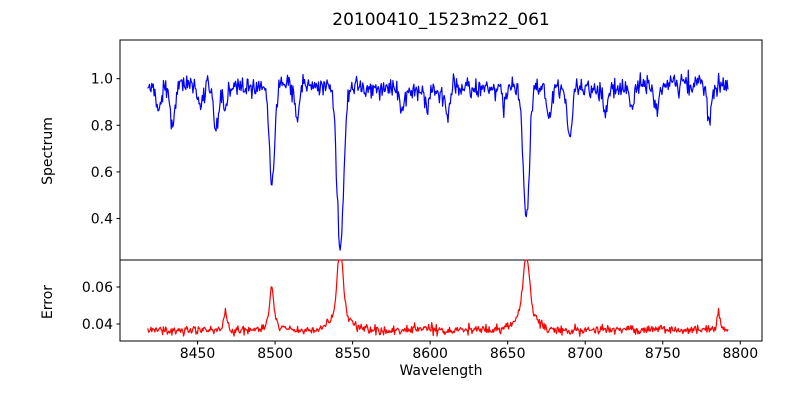  What do you see at coordinates (97, 325) in the screenshot?
I see `error-y-tick-label: 0.04` at bounding box center [97, 325].